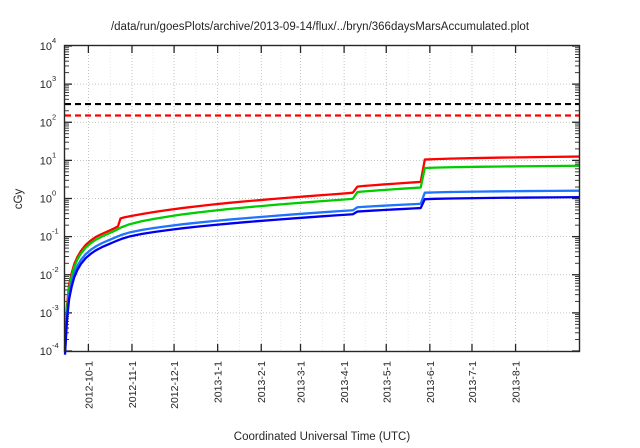 The width and height of the screenshot is (640, 448). What do you see at coordinates (322, 437) in the screenshot?
I see `x-axis-title: Coordinated Universal Time (UTC)` at bounding box center [322, 437].